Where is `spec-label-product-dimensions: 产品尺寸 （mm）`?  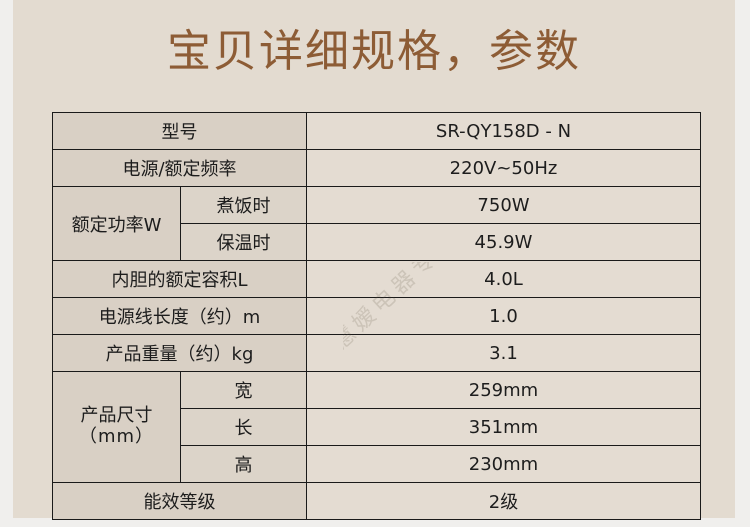 spec-label-product-dimensions: 产品尺寸 （mm） is located at coordinates (116, 427).